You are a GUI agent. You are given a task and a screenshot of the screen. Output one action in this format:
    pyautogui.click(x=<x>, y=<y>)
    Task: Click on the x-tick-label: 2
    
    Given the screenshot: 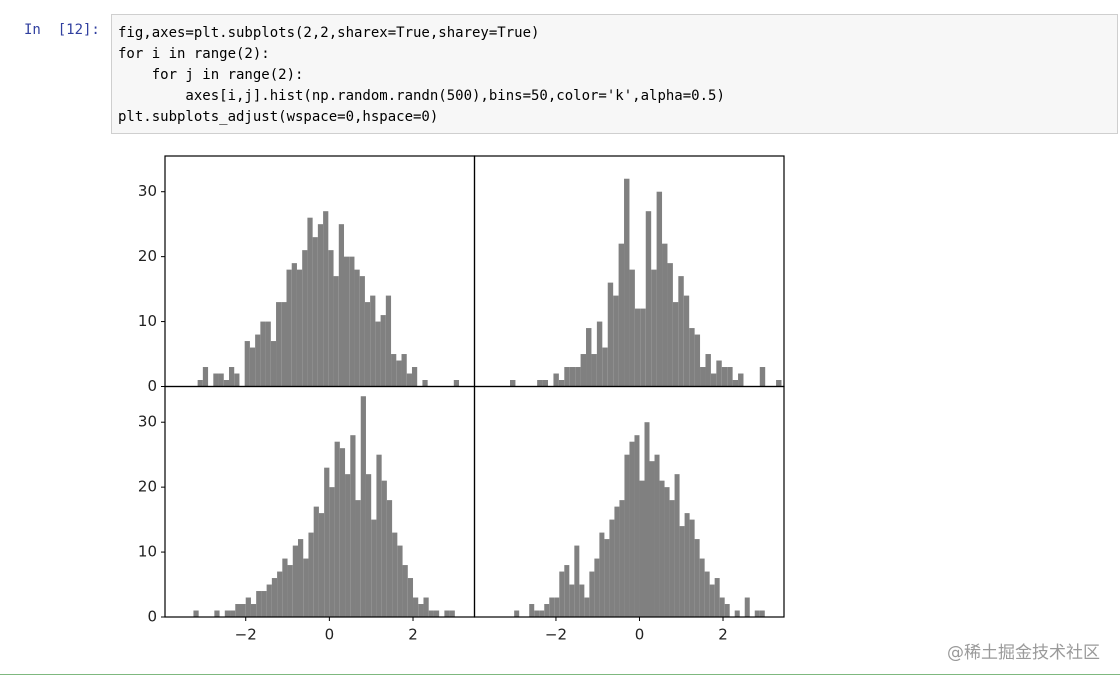 What is the action you would take?
    pyautogui.click(x=413, y=635)
    